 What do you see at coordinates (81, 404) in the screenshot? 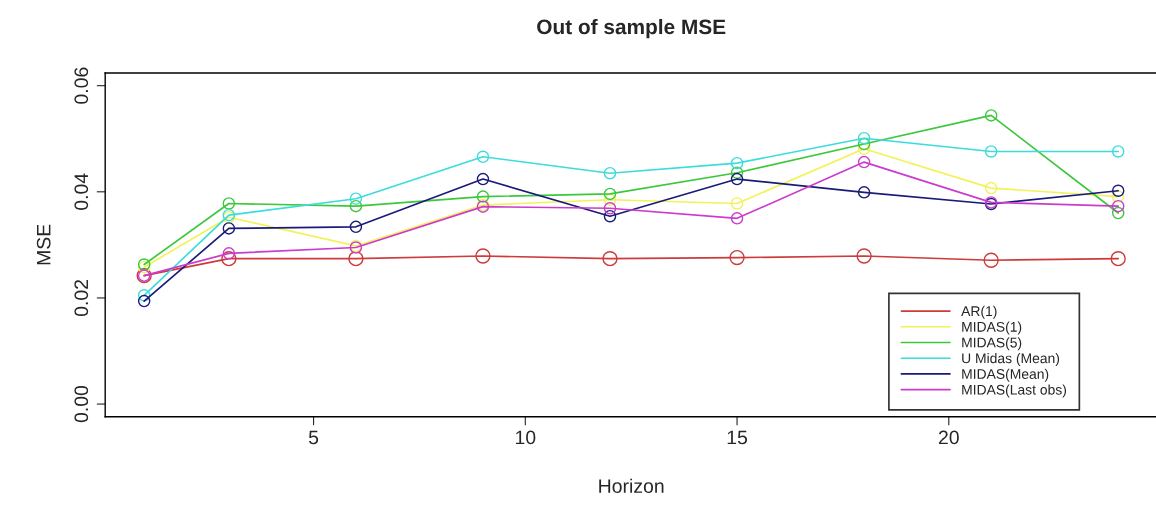
I see `y-tick-label: 0.00` at bounding box center [81, 404].